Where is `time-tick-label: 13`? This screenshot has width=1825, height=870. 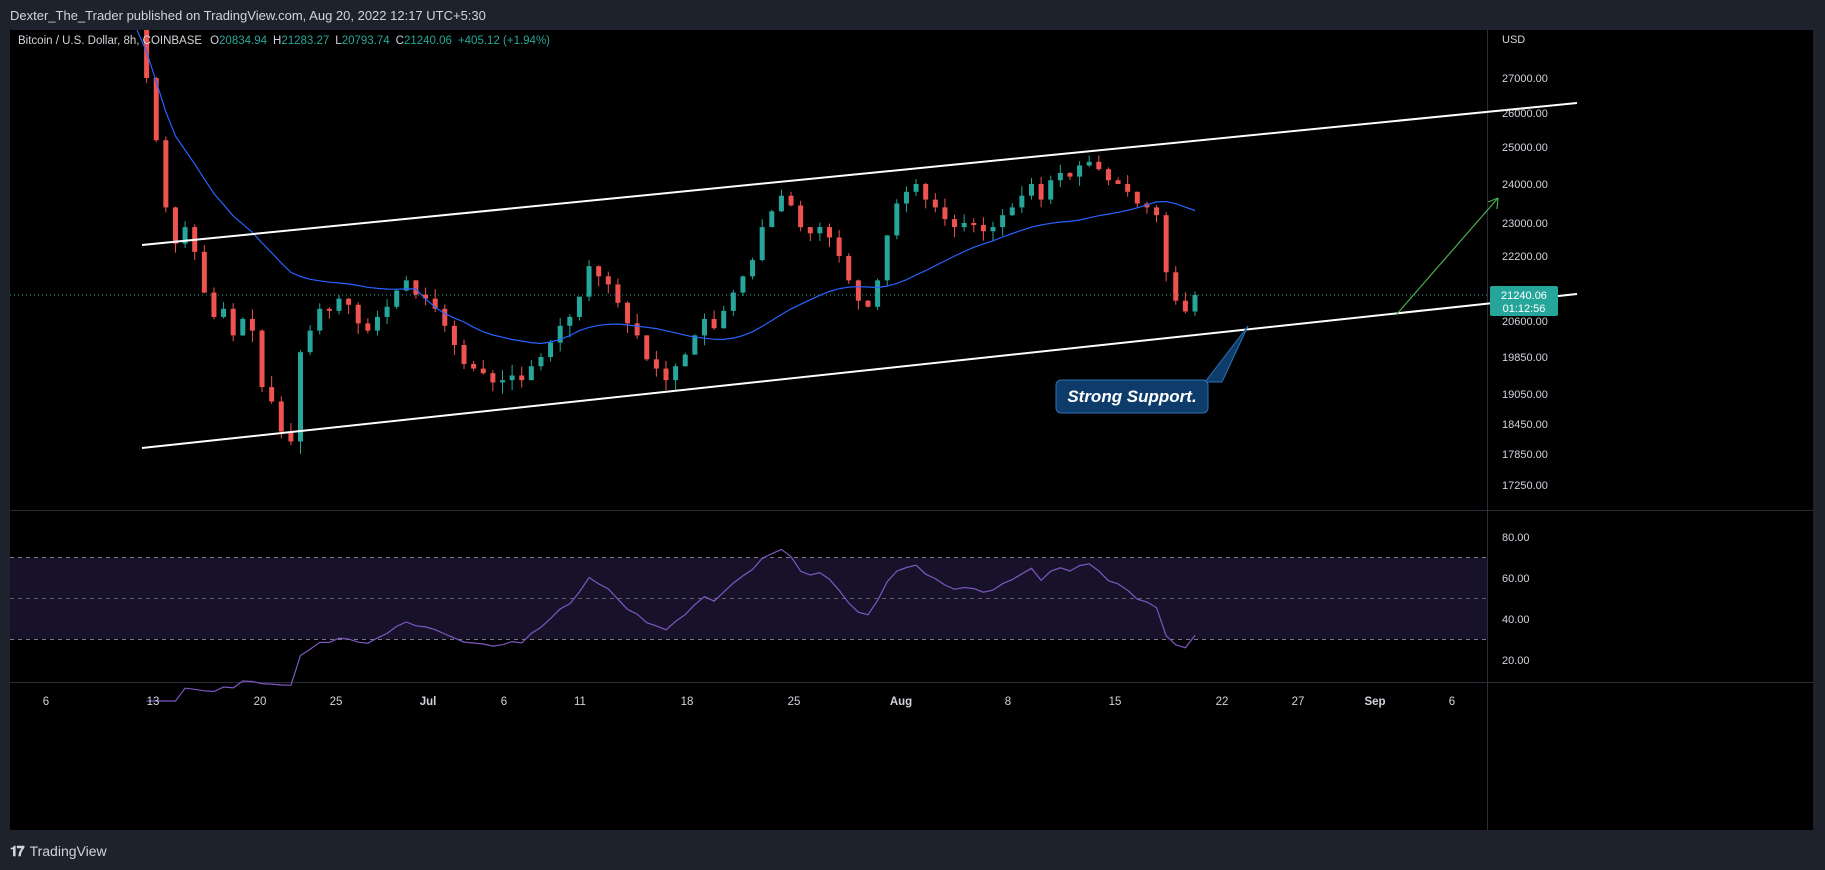 time-tick-label: 13 is located at coordinates (153, 702).